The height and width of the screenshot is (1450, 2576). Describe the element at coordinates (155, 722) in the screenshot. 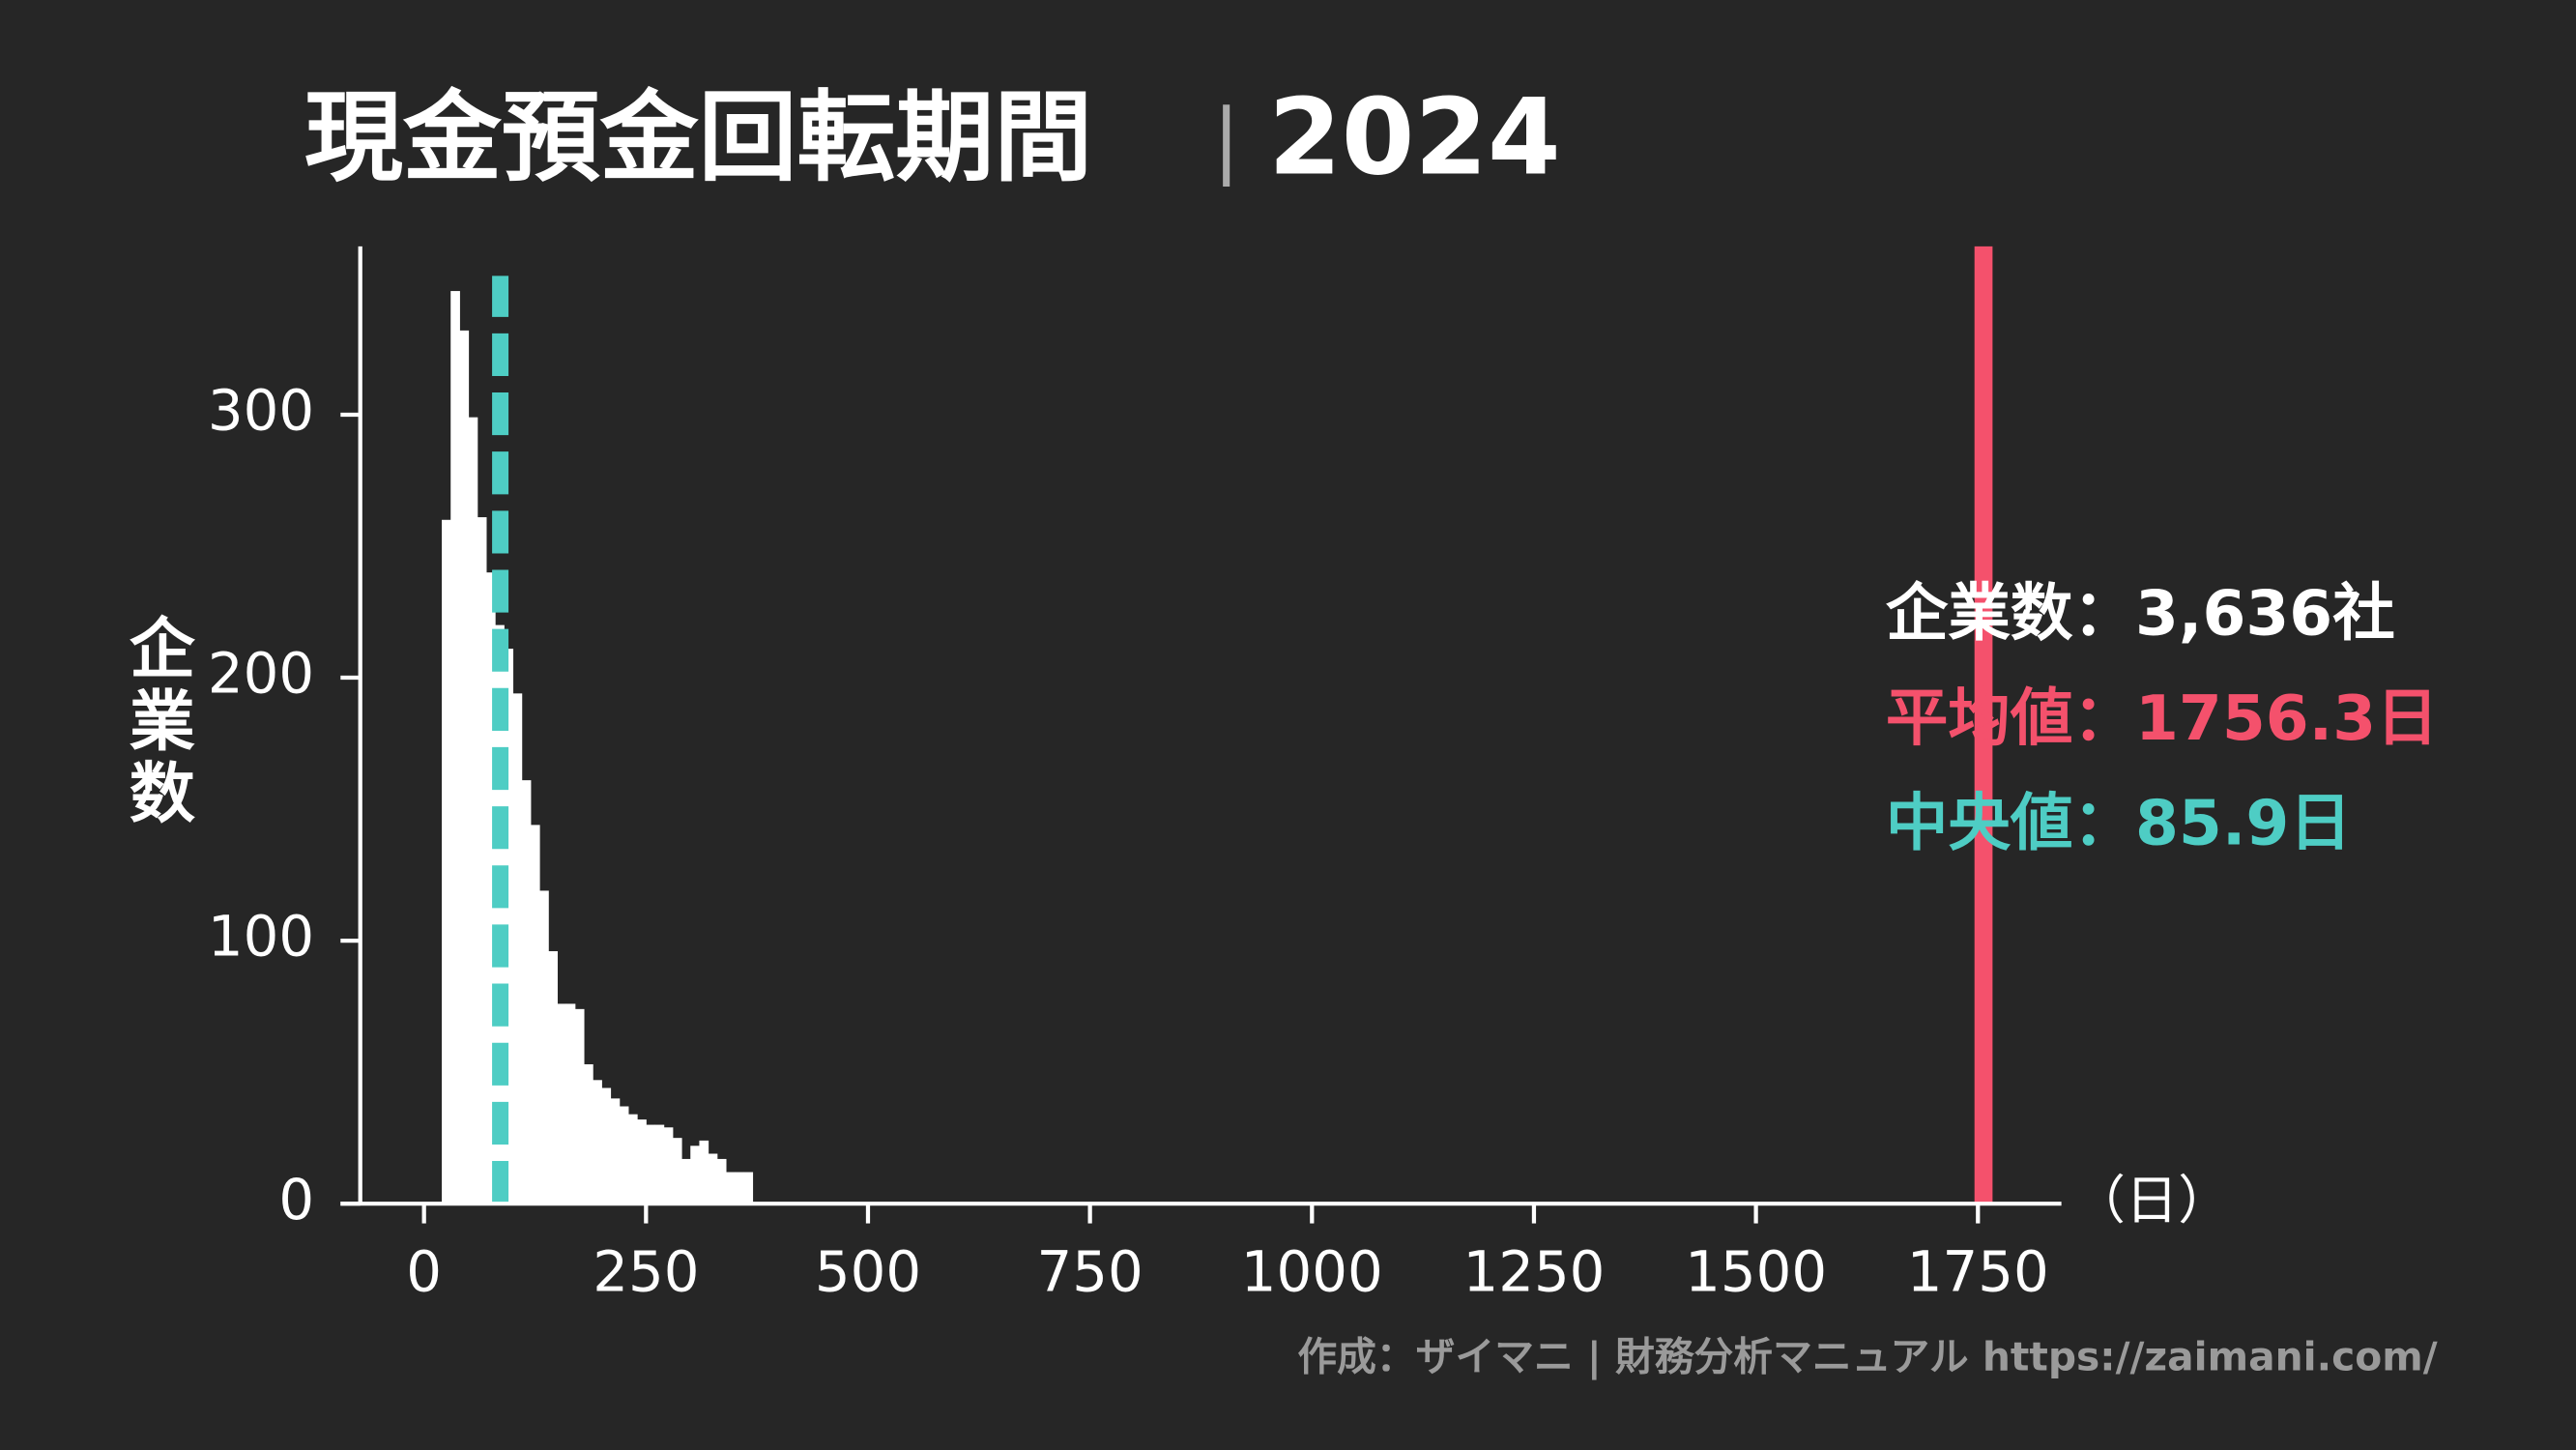

I see `y-axis-label: 企業数` at that location.